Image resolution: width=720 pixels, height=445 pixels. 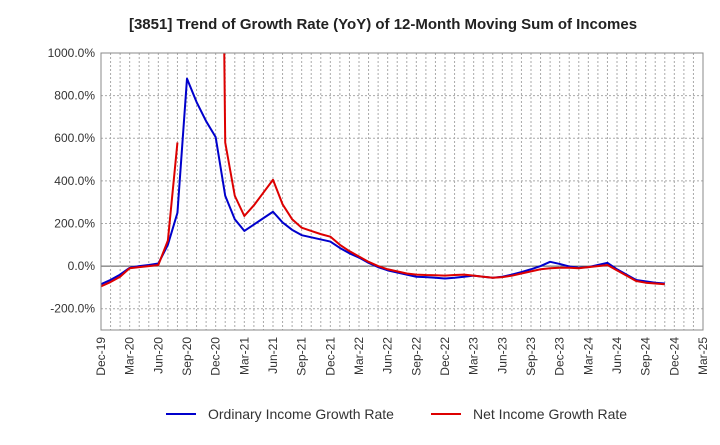 I want to click on x-tick-label: Mar-23, so click(x=474, y=356).